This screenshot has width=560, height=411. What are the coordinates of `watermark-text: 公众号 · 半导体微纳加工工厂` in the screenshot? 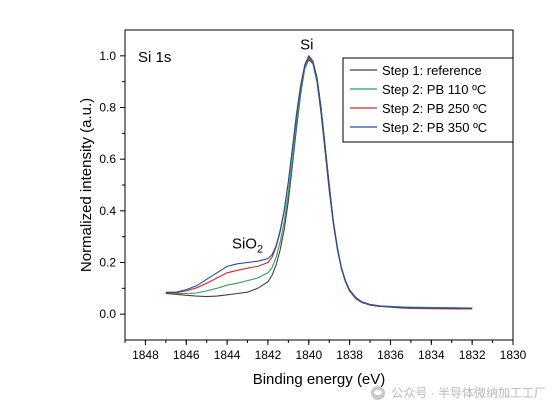 It's located at (468, 393).